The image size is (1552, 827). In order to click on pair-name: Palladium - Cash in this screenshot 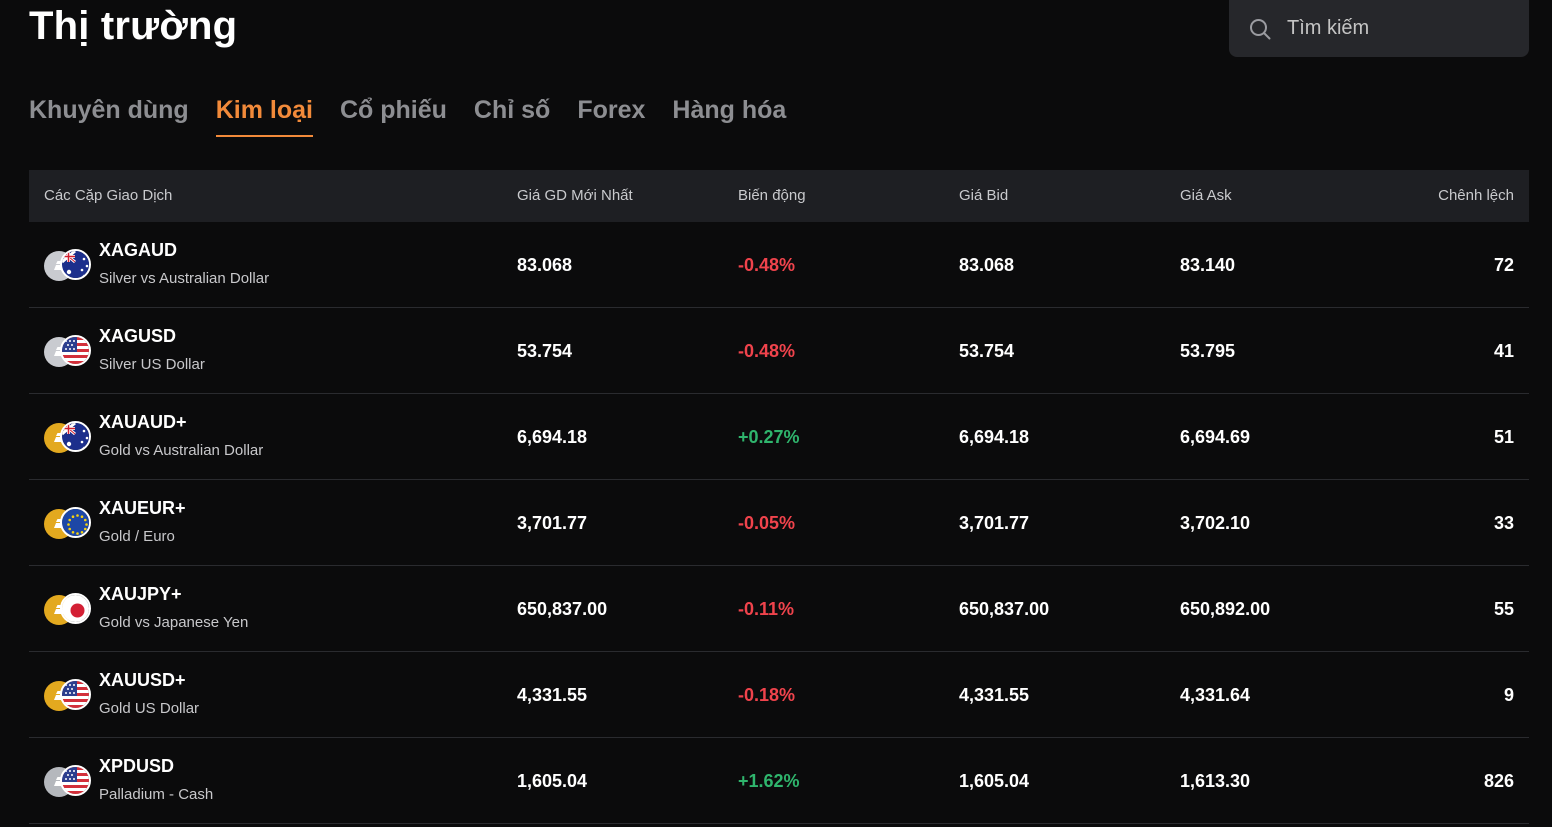, I will do `click(156, 794)`.